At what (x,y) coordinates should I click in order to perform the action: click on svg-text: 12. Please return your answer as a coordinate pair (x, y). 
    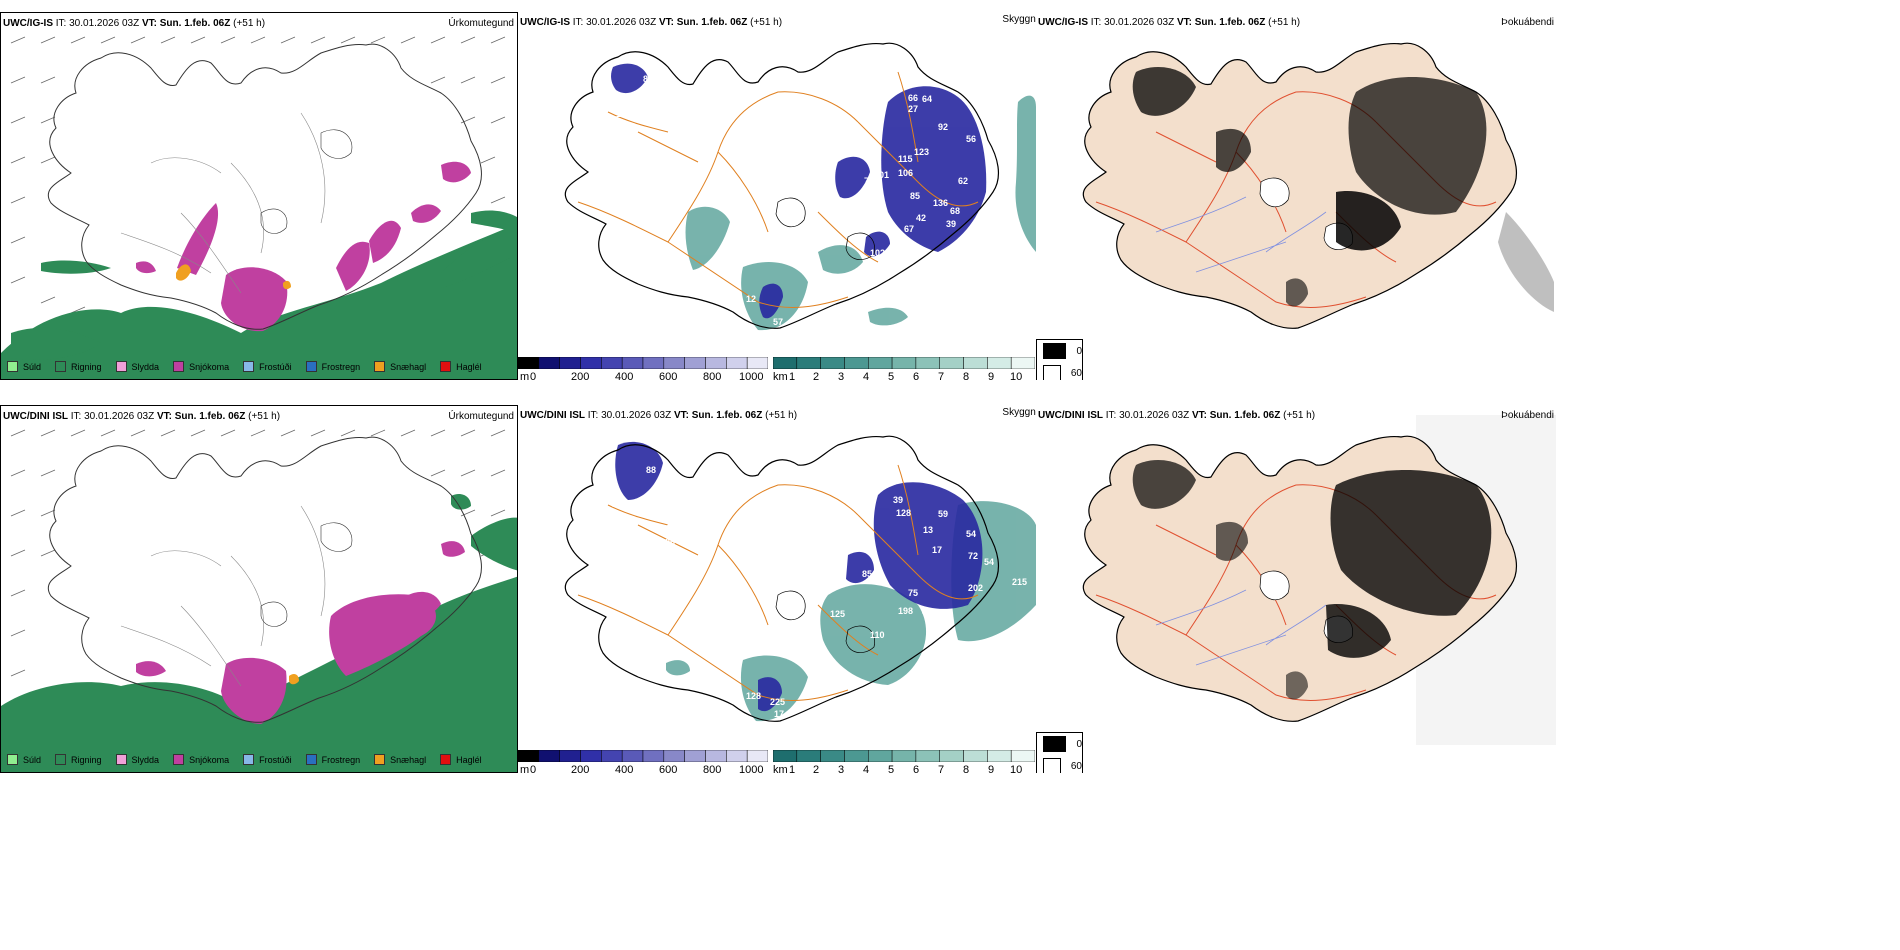
    Looking at the image, I should click on (751, 299).